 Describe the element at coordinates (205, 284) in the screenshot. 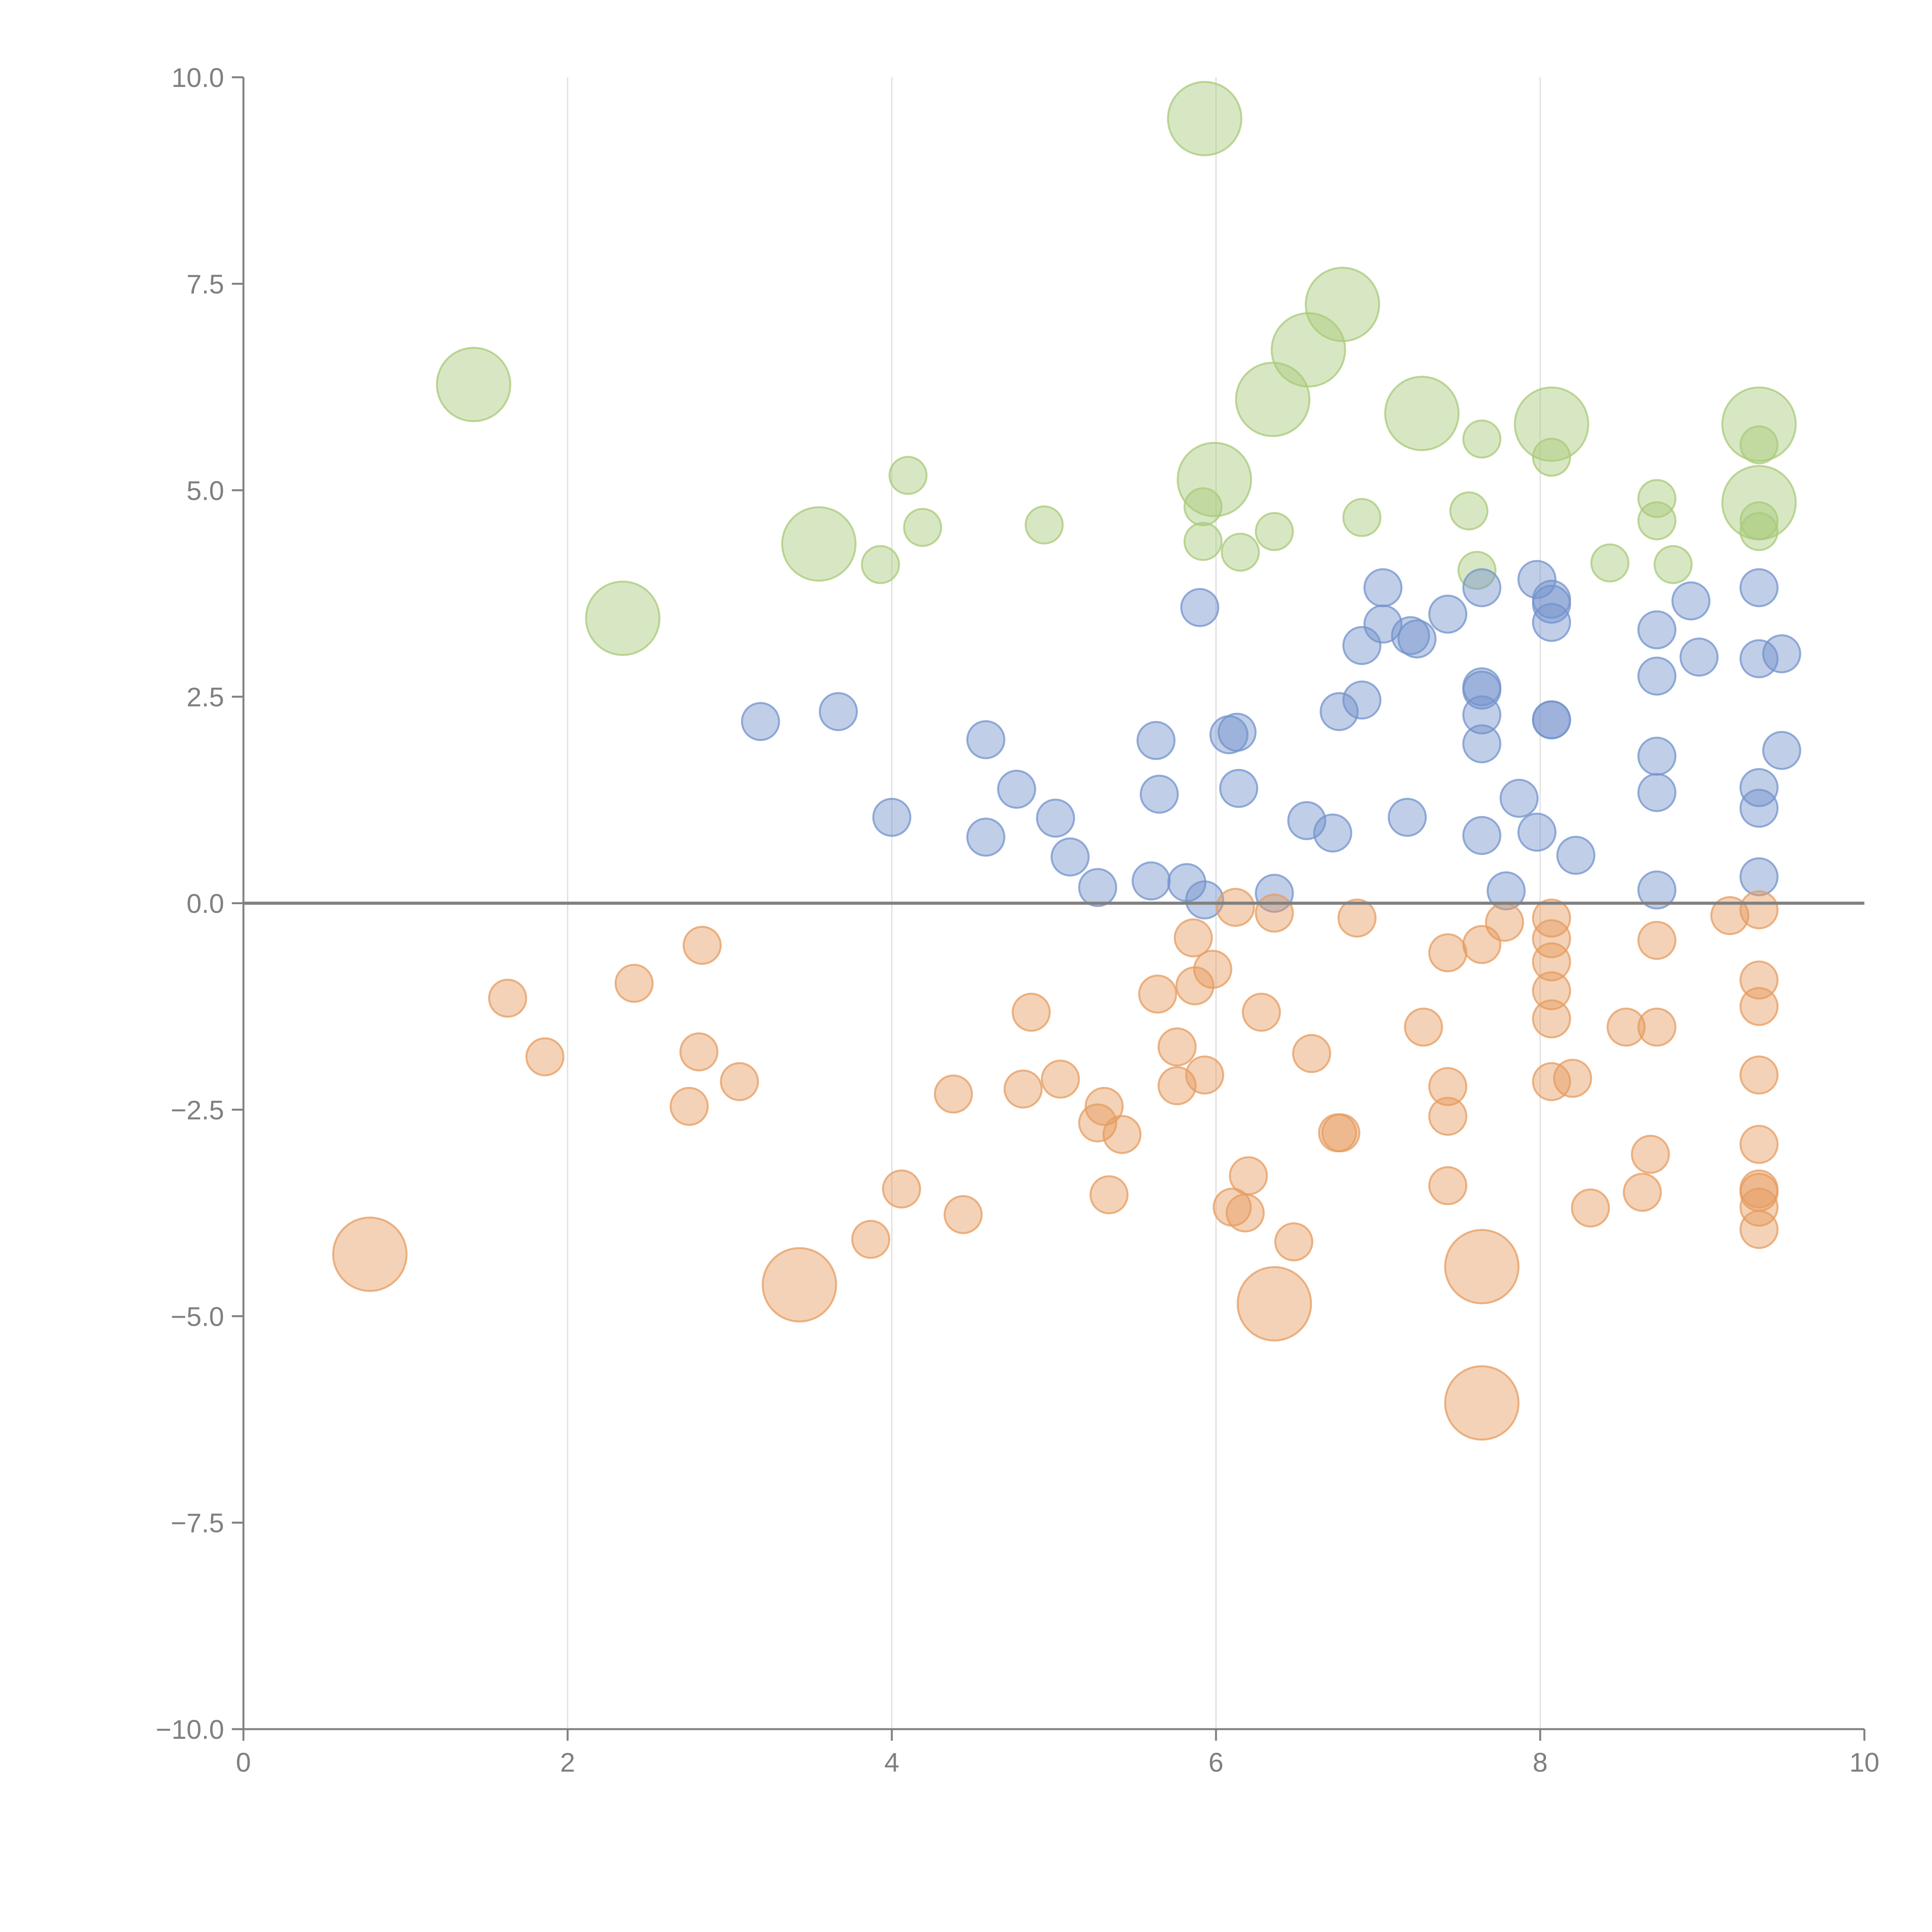

I see `y-tick-label: 7.5` at that location.